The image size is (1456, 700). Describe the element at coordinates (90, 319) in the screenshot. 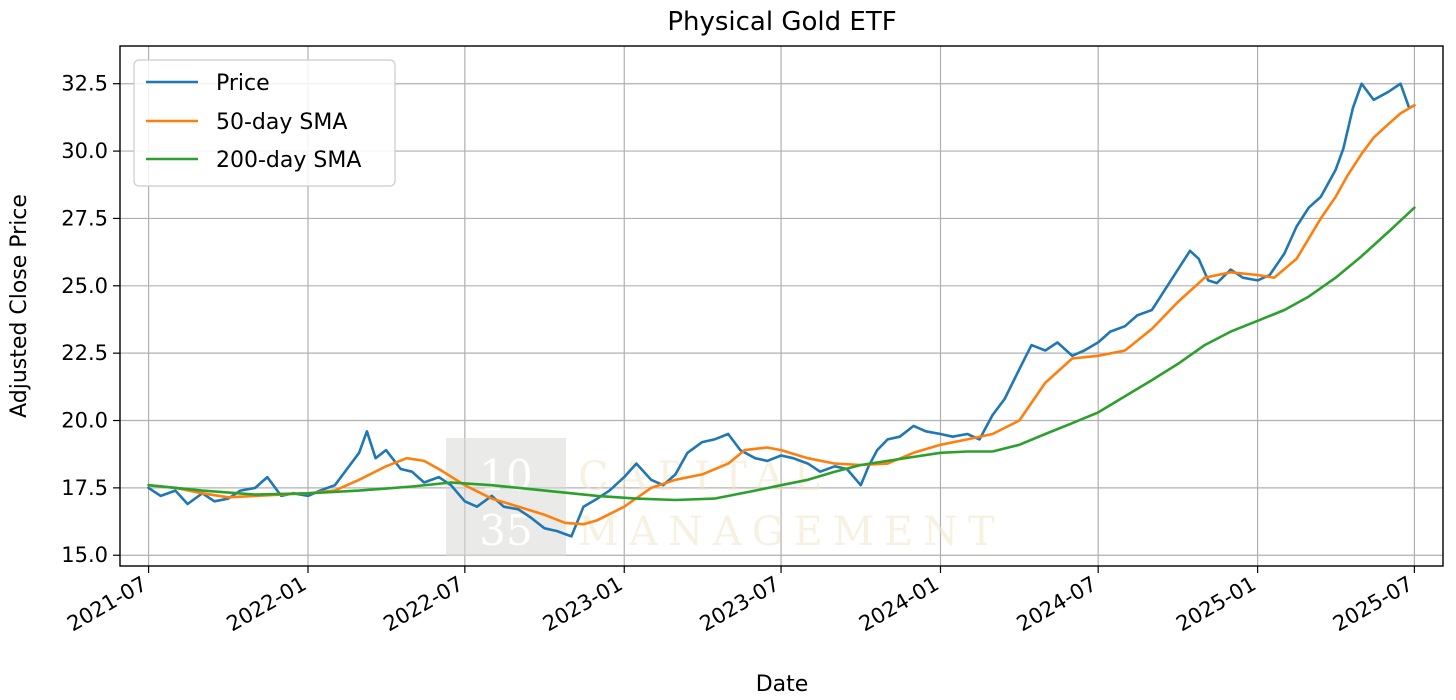

I see `y-axis: 15.0 17.5 20.0 22.5 25.0 27.5 30.0 32.5` at that location.